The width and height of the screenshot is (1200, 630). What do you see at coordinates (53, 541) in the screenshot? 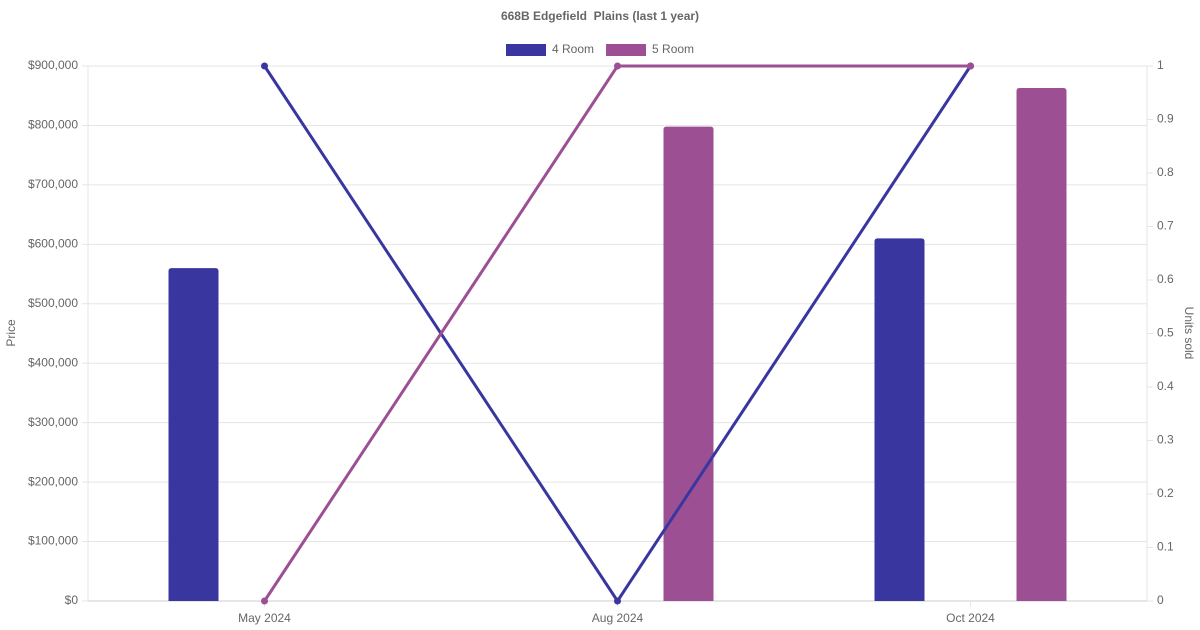
I see `y-tick-label: $100,000` at bounding box center [53, 541].